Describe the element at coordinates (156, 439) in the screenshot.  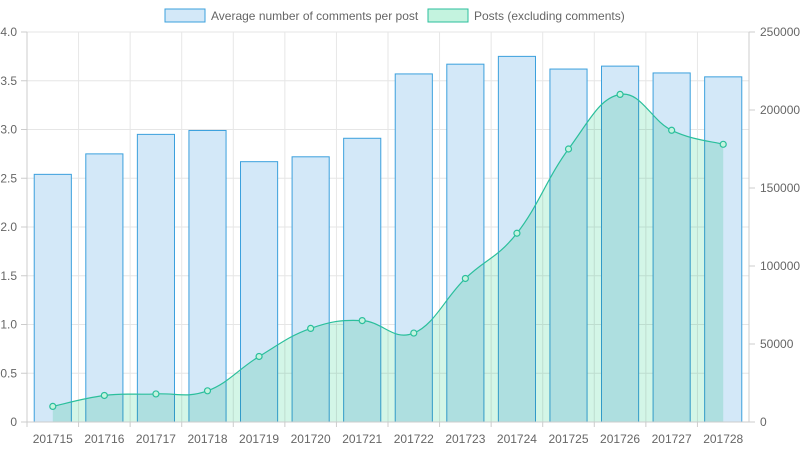
I see `x-tick-label-201717: 201717` at that location.